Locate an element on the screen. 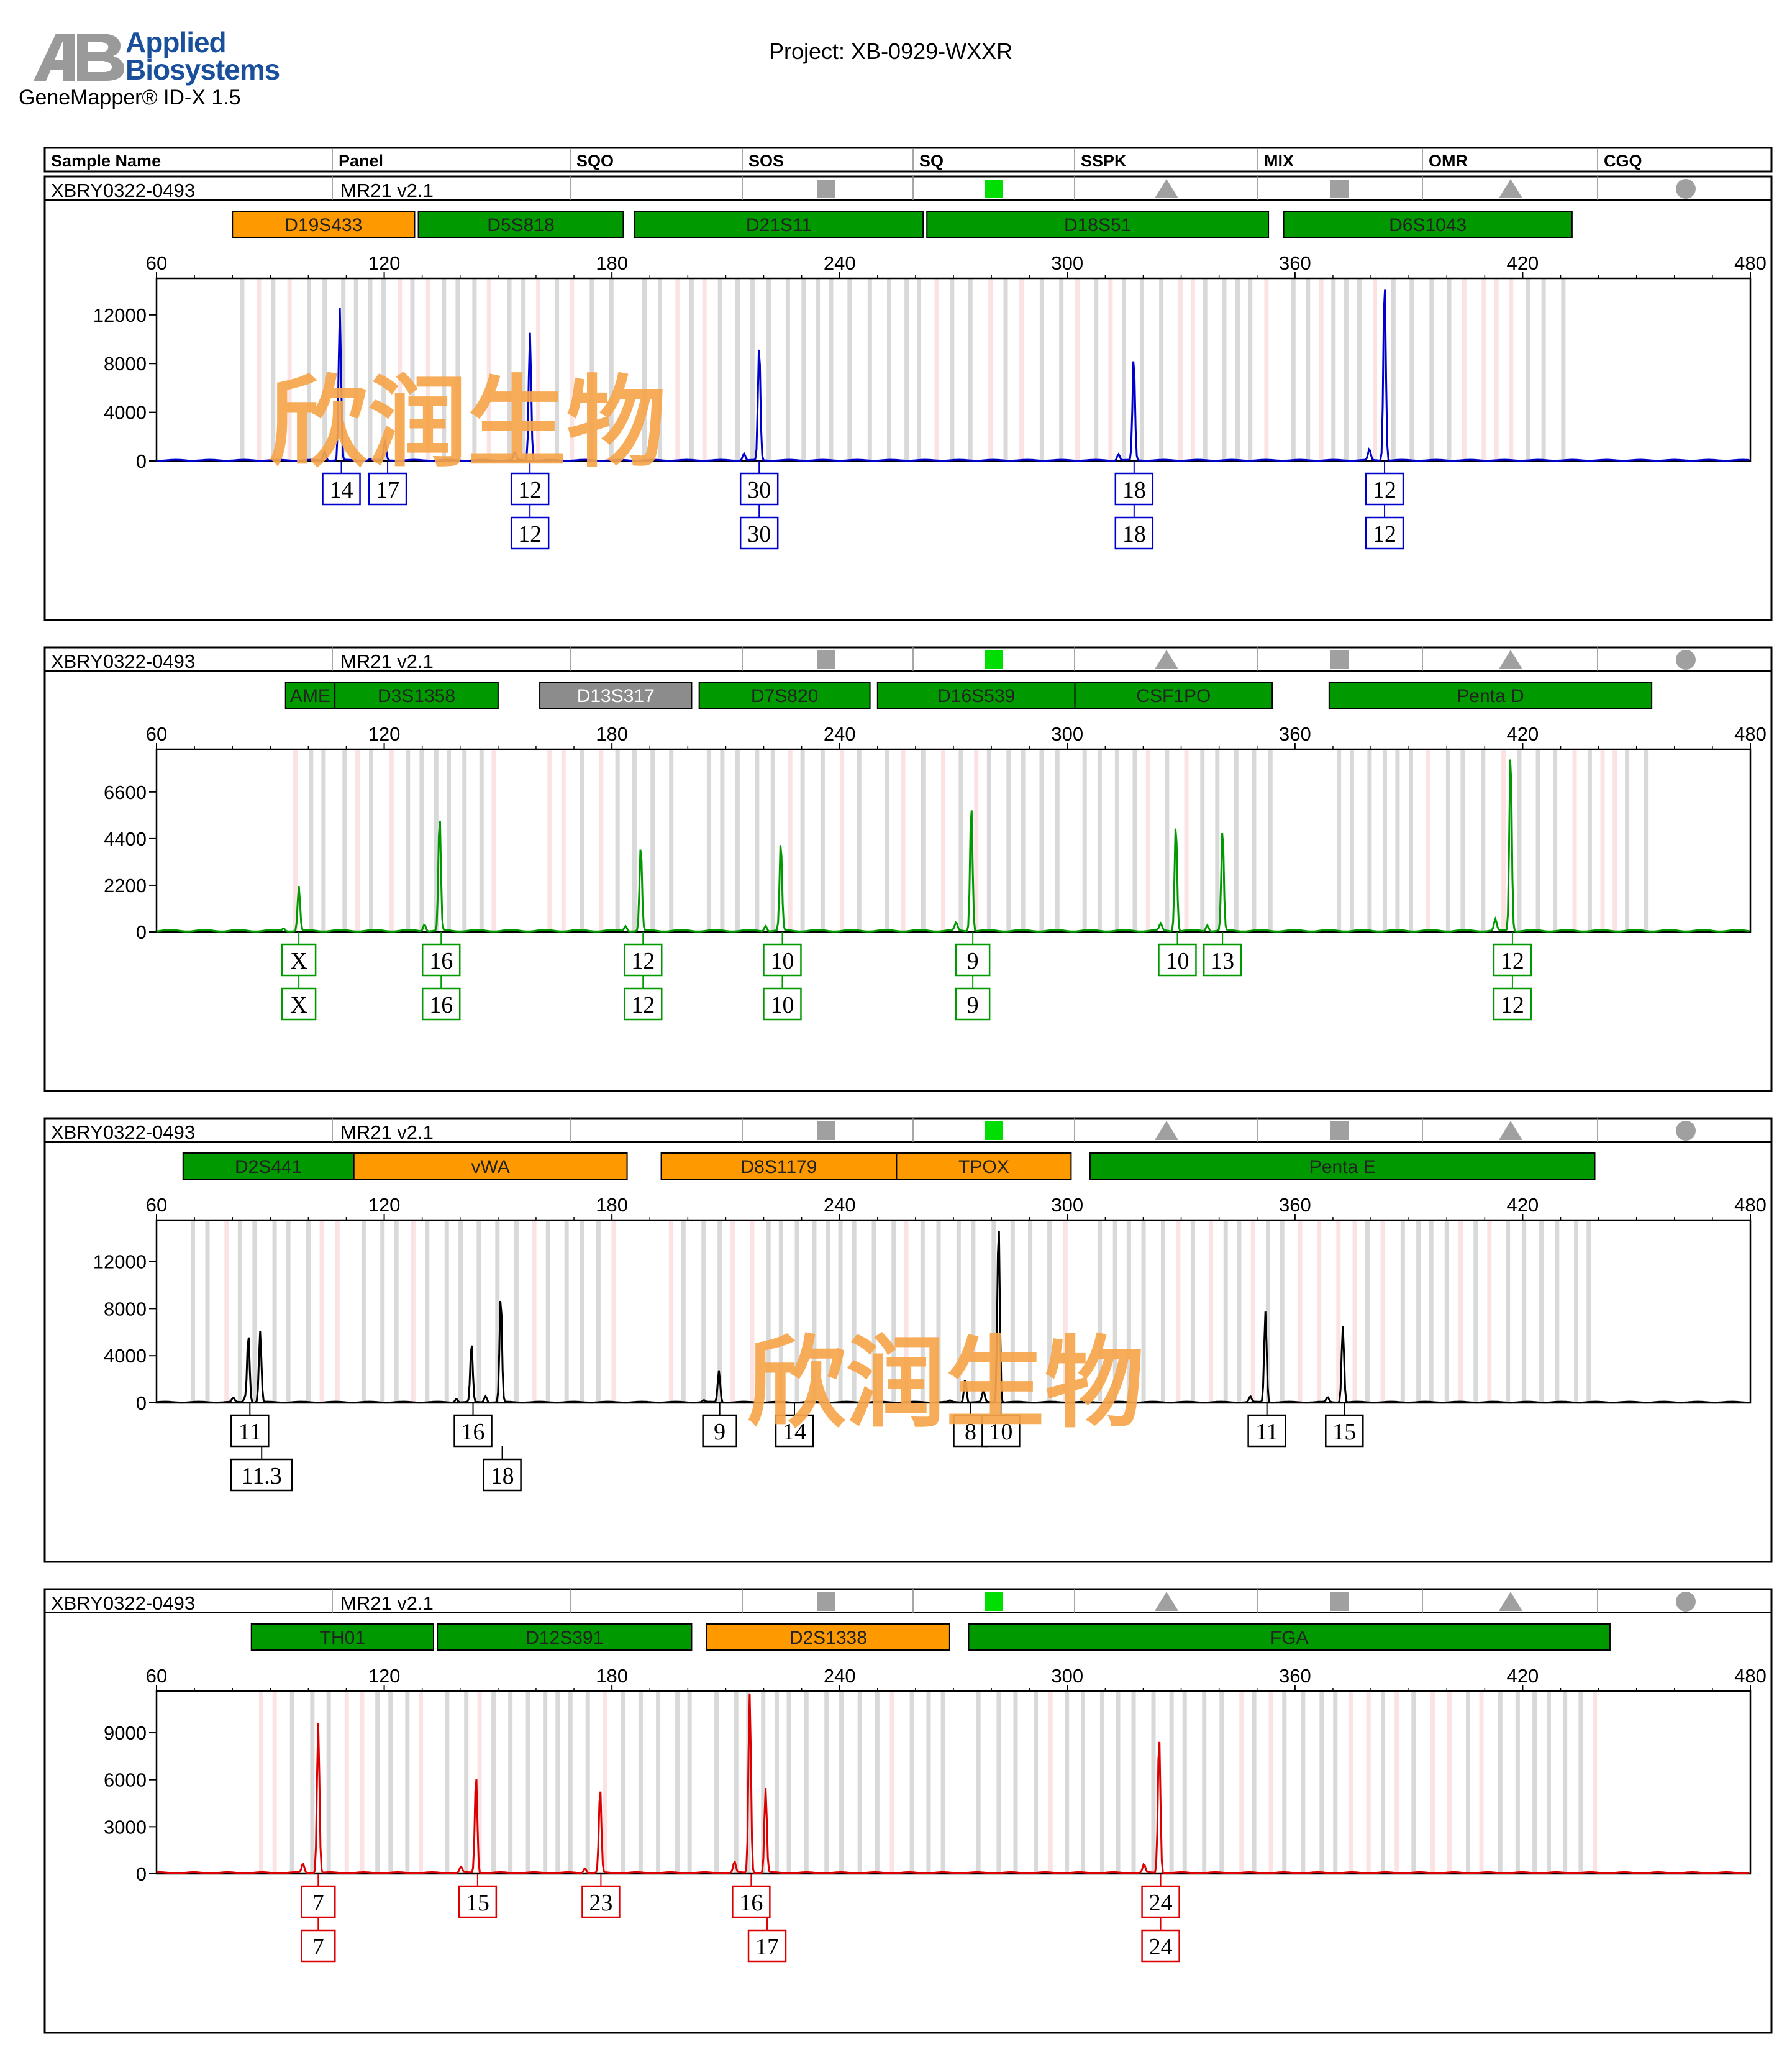 This screenshot has height=2057, width=1792. marker-label: vWA is located at coordinates (490, 1167).